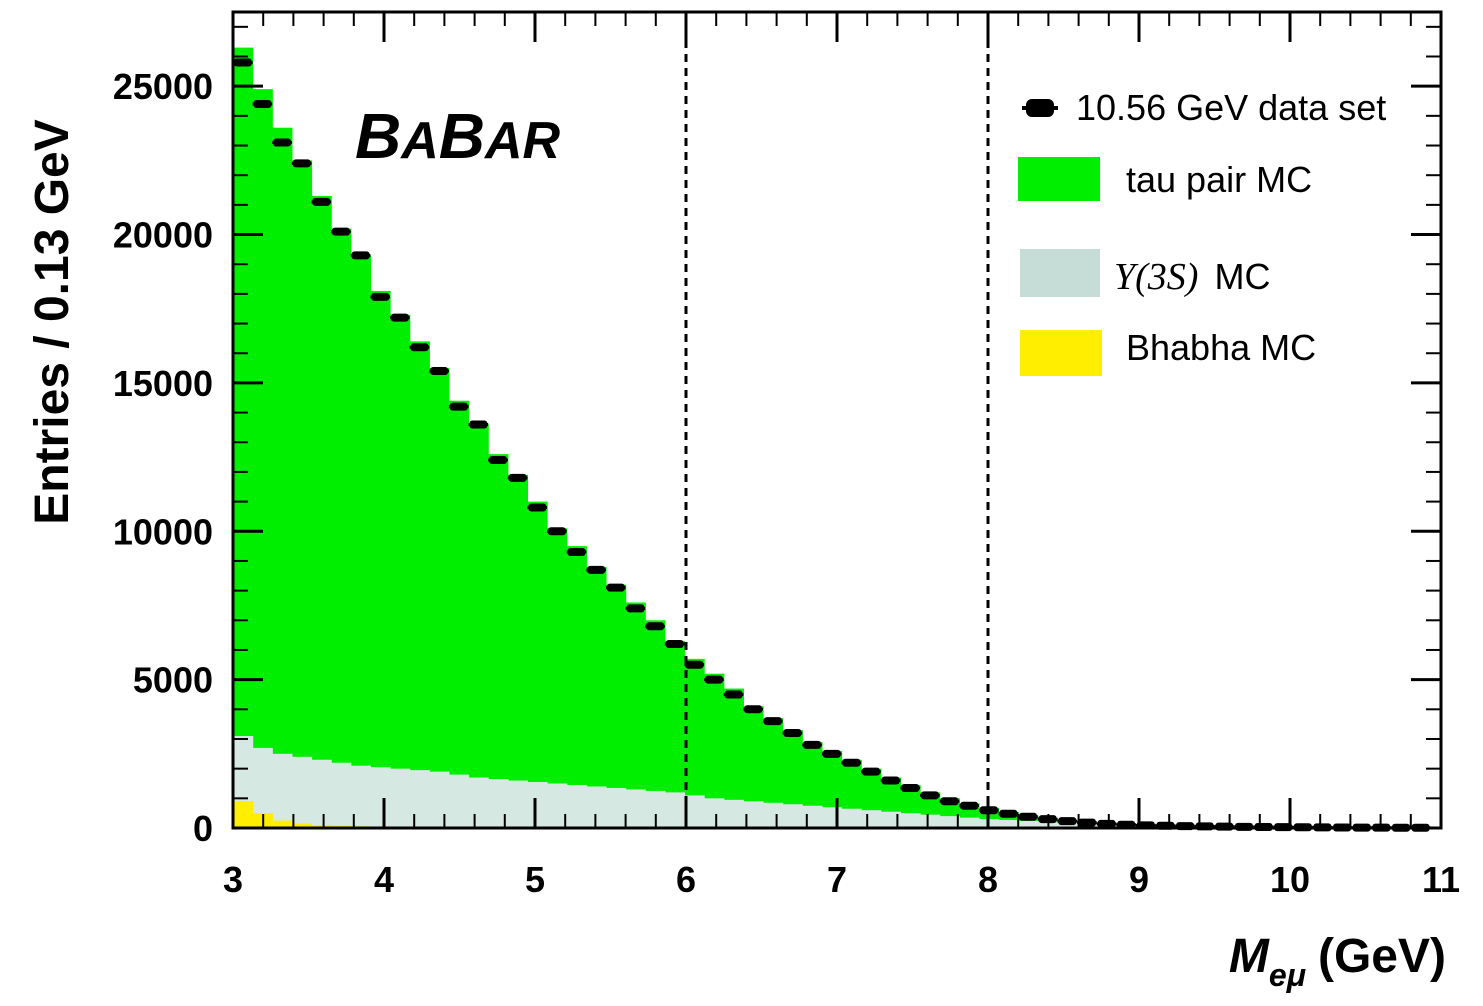 This screenshot has width=1483, height=1006. Describe the element at coordinates (458, 136) in the screenshot. I see `experiment-label: BABAR` at that location.